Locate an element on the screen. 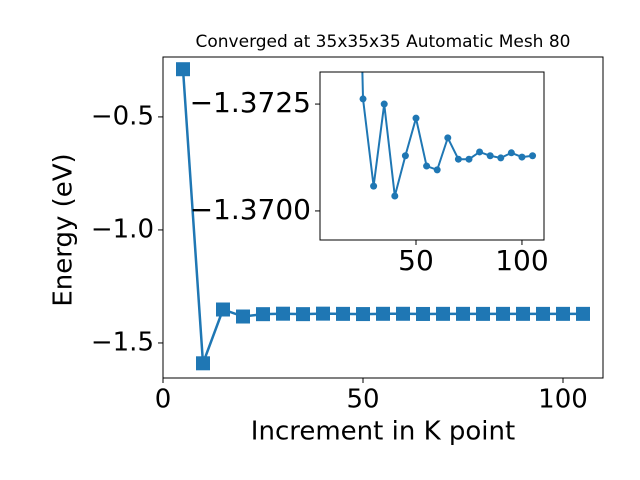  y-axis-label: Energy (eV) is located at coordinates (64, 229).